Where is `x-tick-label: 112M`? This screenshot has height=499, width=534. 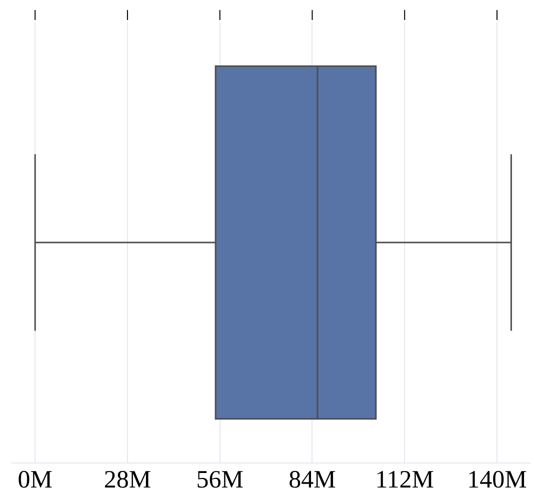 x-tick-label: 112M is located at coordinates (404, 480).